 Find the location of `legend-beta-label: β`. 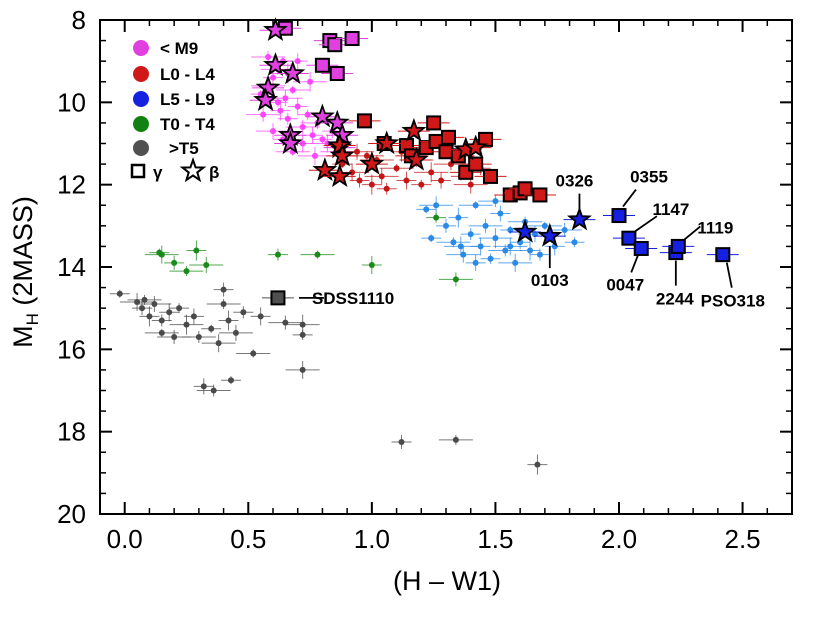

legend-beta-label: β is located at coordinates (214, 172).